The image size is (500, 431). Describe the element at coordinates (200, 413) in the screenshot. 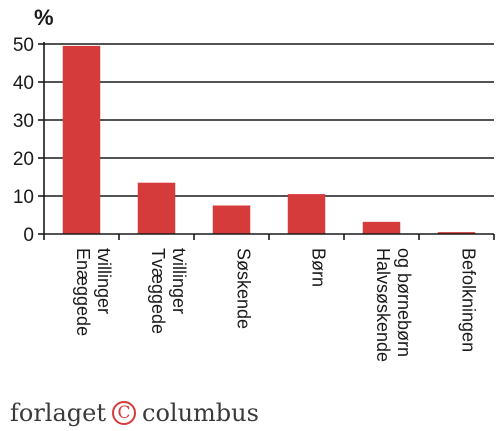

I see `publisher-name-right: columbus` at that location.